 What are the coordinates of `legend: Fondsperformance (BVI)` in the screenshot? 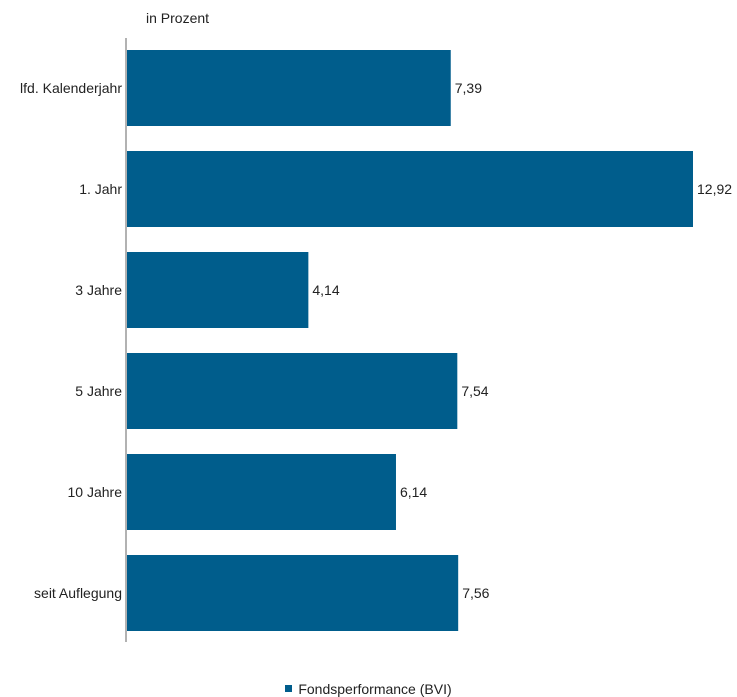 It's located at (368, 688).